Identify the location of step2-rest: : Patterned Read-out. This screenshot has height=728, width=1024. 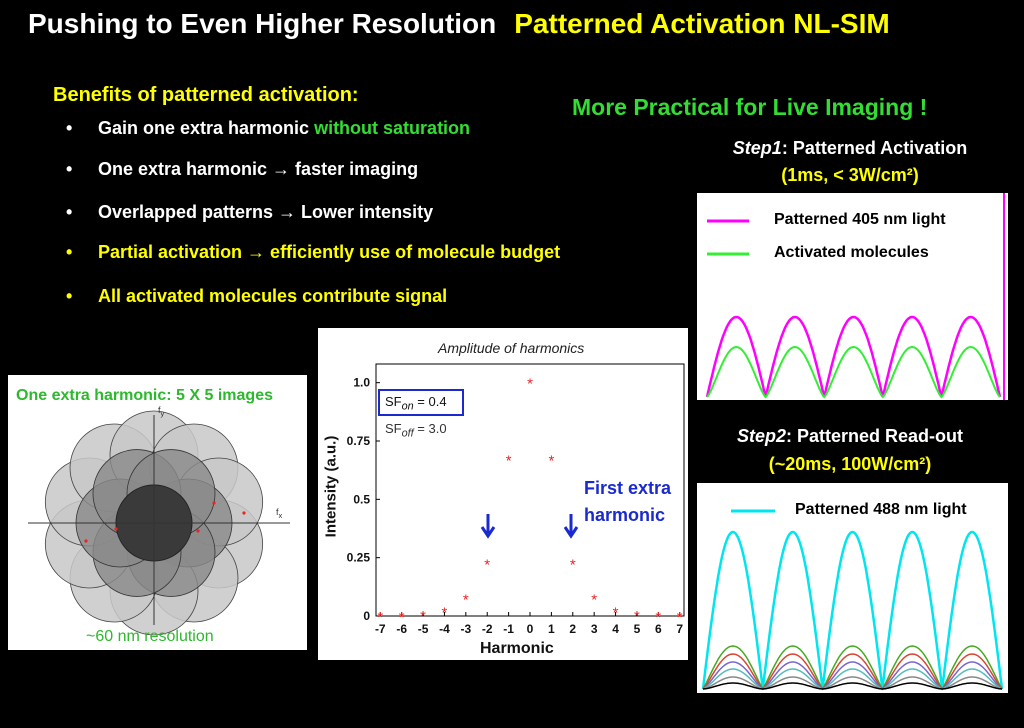
(875, 436).